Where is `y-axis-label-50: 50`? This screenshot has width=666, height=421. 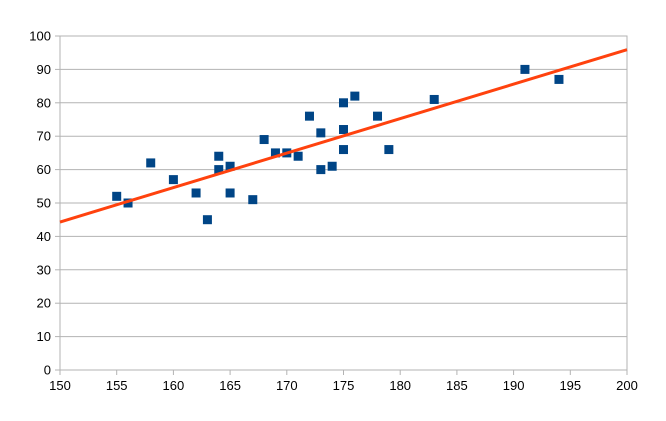
y-axis-label-50: 50 is located at coordinates (44, 203).